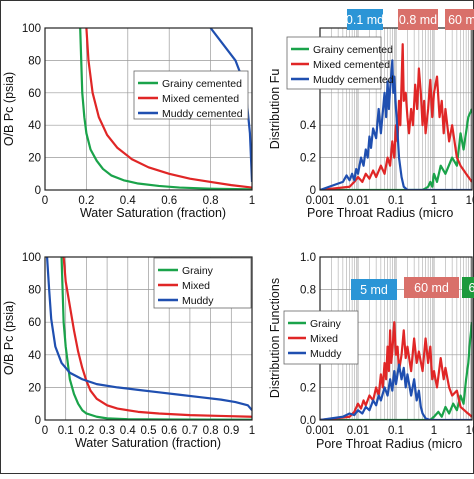 This screenshot has height=479, width=474. I want to click on y-tick-label: 1.0, so click(308, 258).